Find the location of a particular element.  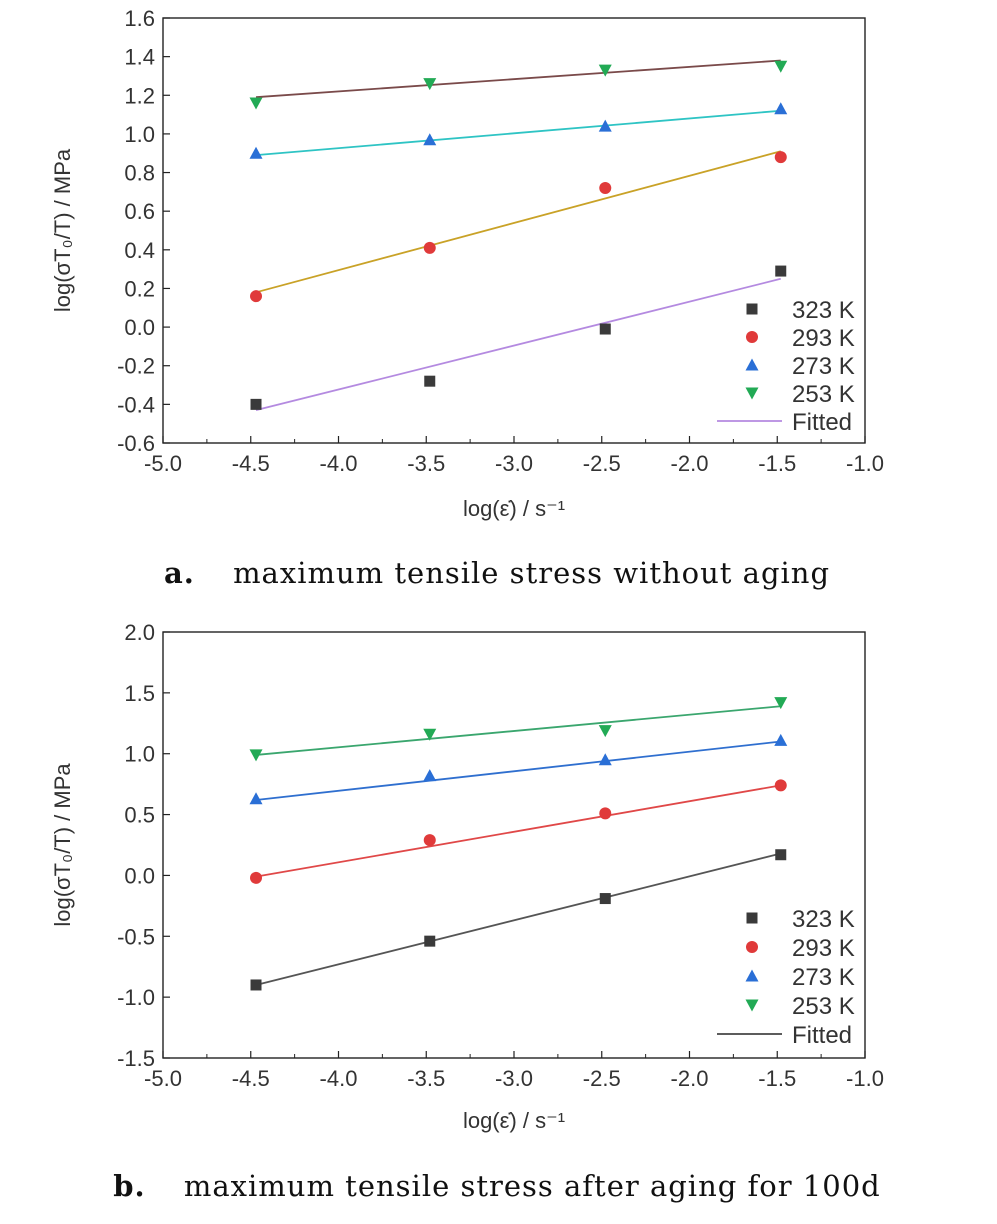

caption-a-text: maximum tensile stress without aging is located at coordinates (531, 573).